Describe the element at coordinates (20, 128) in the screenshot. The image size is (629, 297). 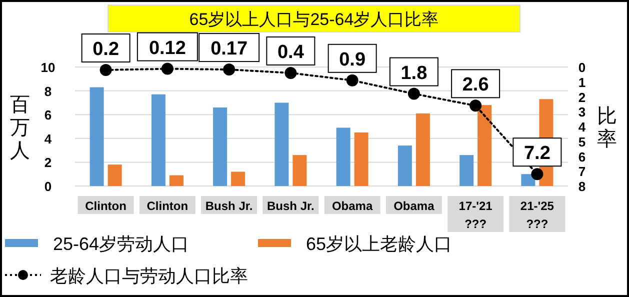
I see `y-axis-title: 百万人` at that location.